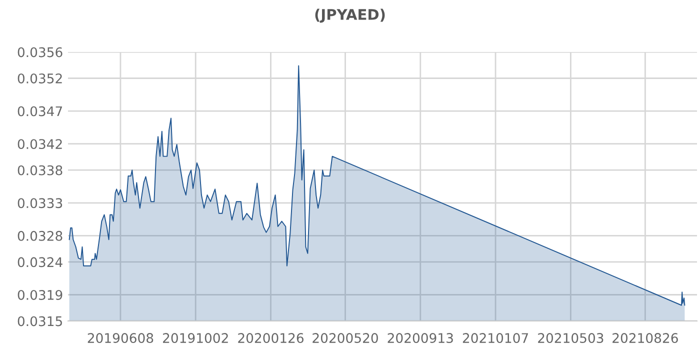  Describe the element at coordinates (195, 338) in the screenshot. I see `x-tick-label: 20191002` at that location.